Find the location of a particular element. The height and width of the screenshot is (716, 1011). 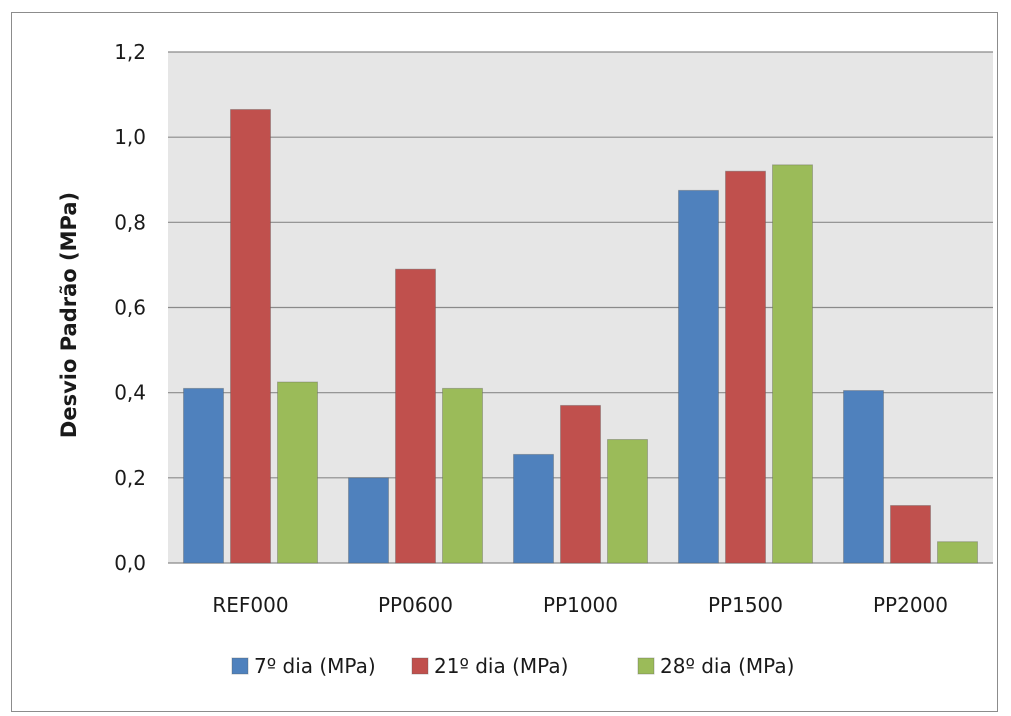

y-tick-label: 0,4 is located at coordinates (130, 393).